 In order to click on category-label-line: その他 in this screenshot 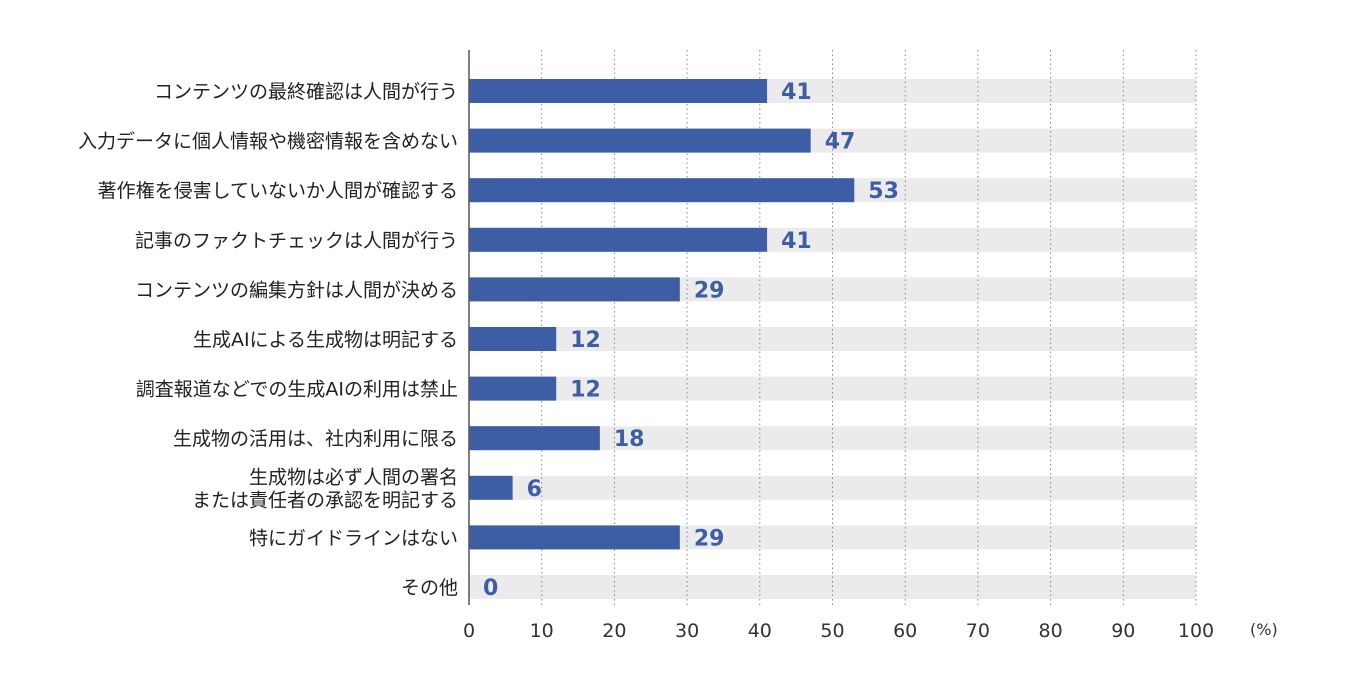, I will do `click(429, 588)`.